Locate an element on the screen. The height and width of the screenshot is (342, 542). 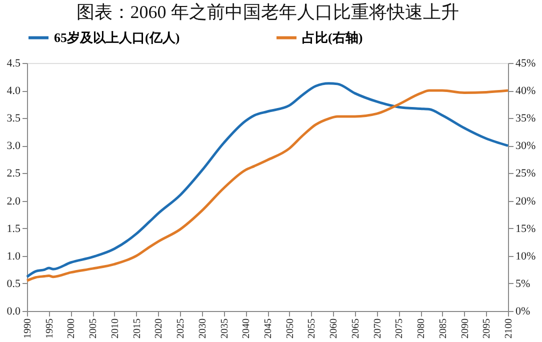
y-tick-label: 4.0 is located at coordinates (13, 91).